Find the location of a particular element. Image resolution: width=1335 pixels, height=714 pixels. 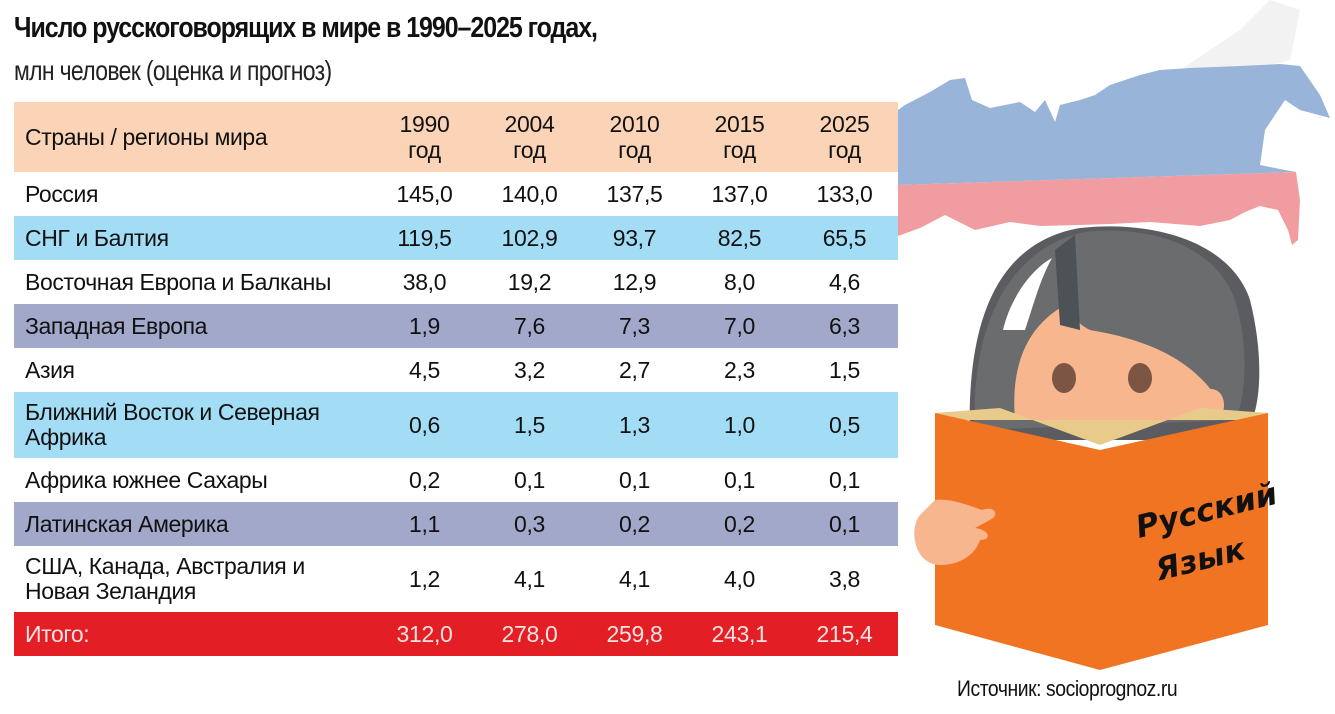

column-header-year: 1990 год is located at coordinates (424, 137).